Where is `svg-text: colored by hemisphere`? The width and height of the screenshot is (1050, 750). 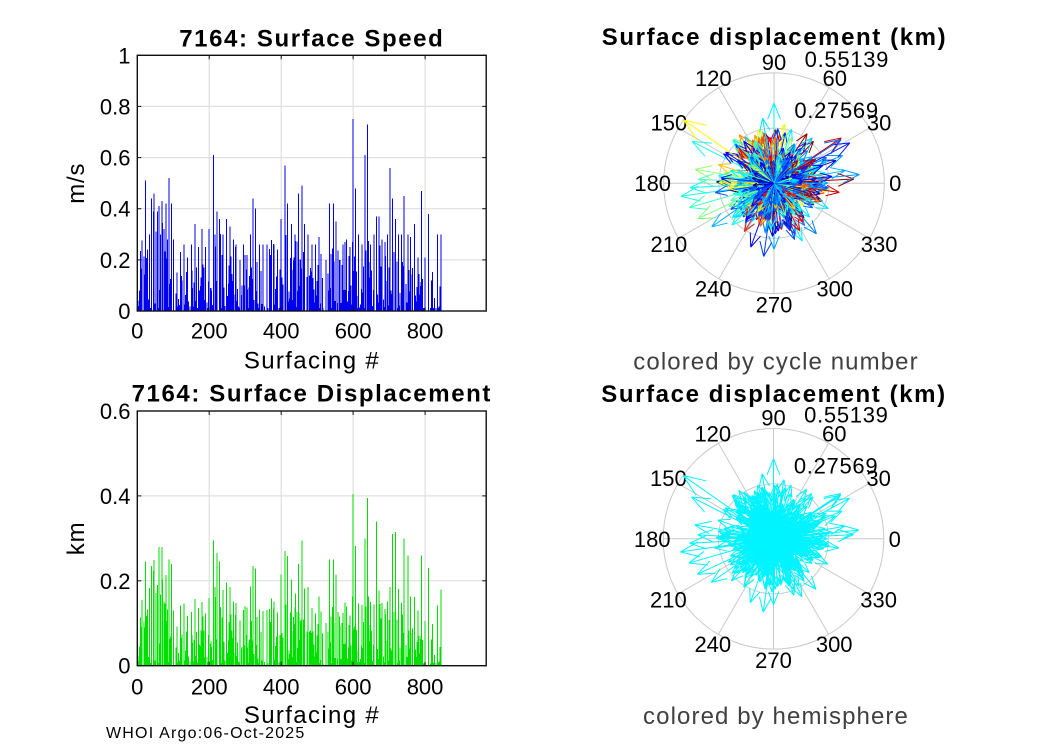
svg-text: colored by hemisphere is located at coordinates (776, 716).